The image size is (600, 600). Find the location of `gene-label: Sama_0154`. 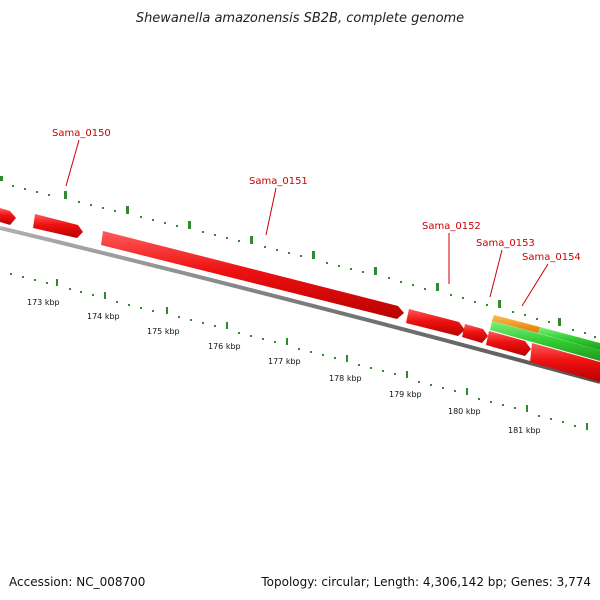

gene-label: Sama_0154 is located at coordinates (551, 257).